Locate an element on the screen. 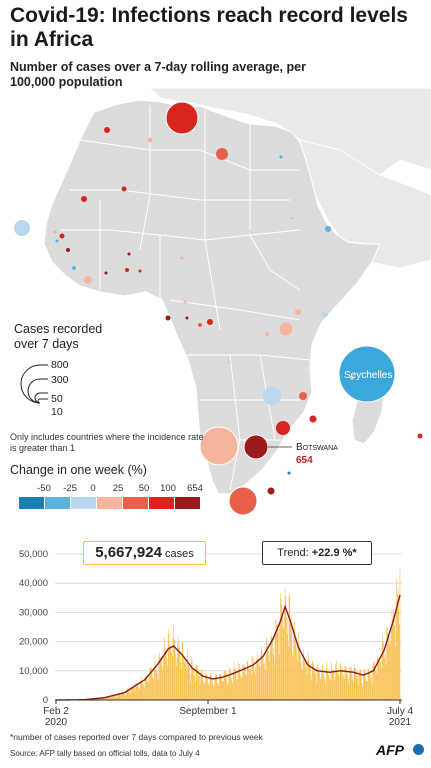 This screenshot has height=768, width=431. marker-congo is located at coordinates (200, 325).